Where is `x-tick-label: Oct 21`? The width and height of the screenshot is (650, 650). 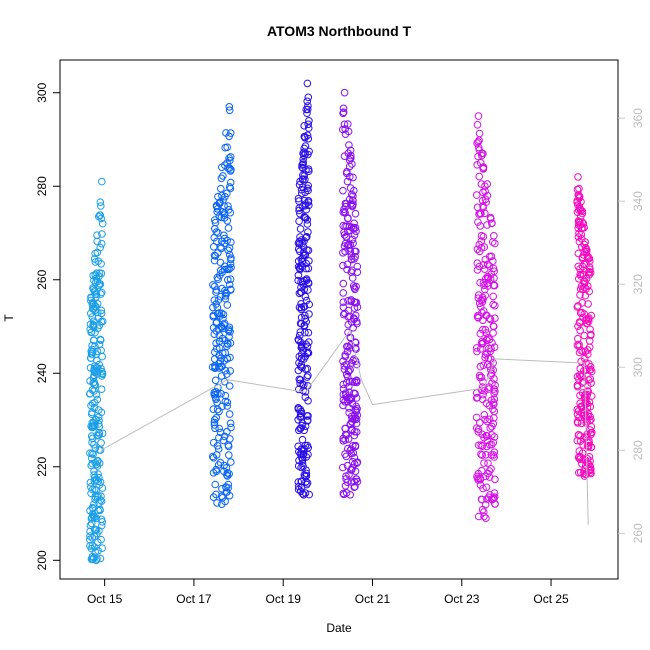 x-tick-label: Oct 21 is located at coordinates (373, 599).